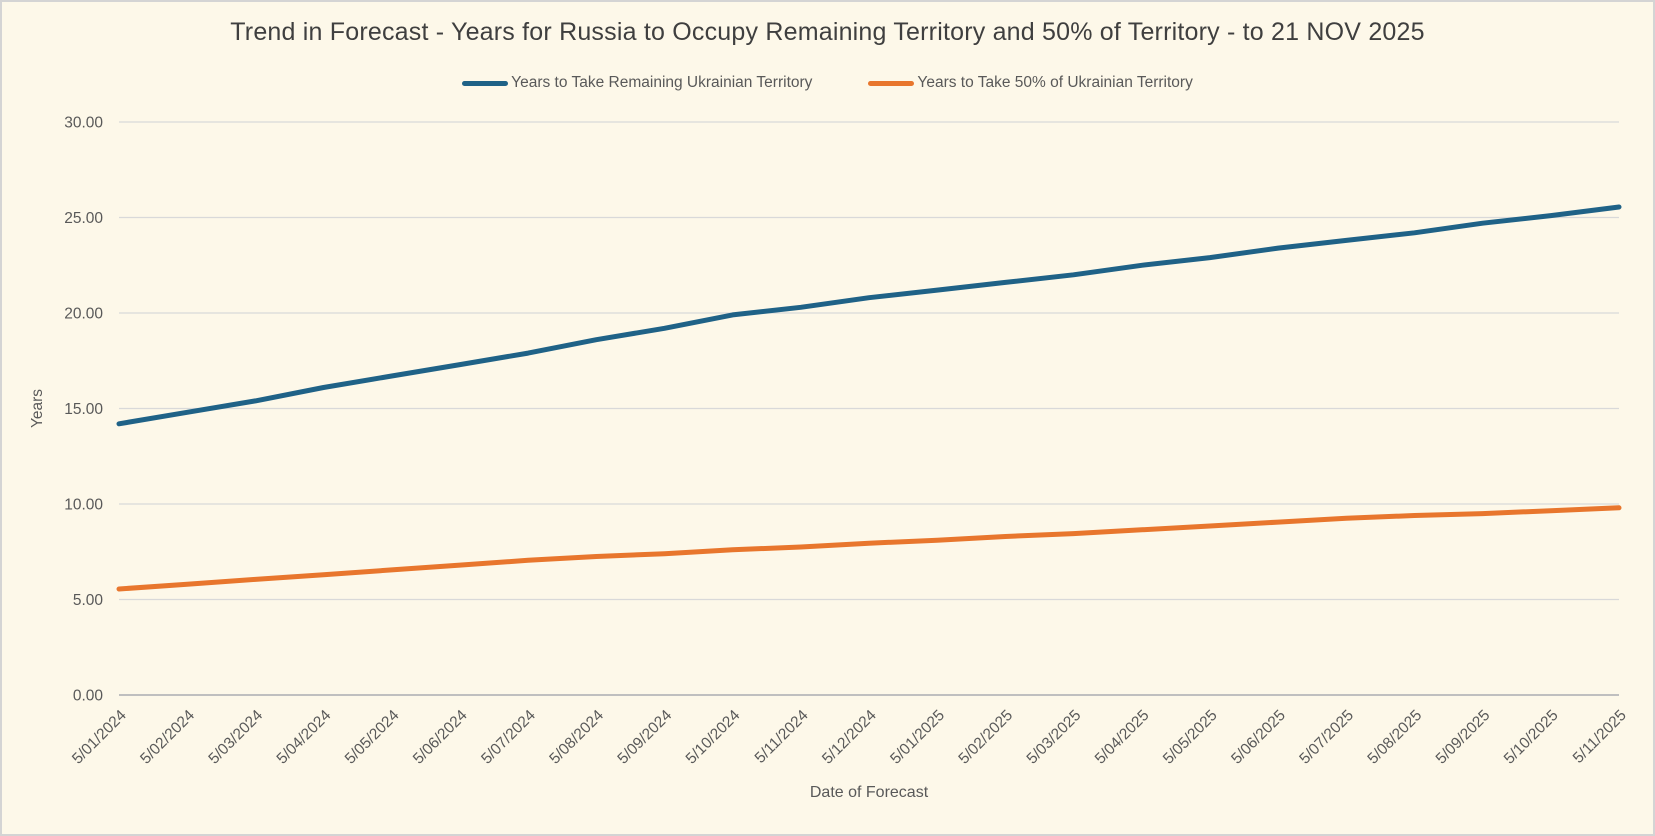 The width and height of the screenshot is (1655, 836). Describe the element at coordinates (1326, 737) in the screenshot. I see `x-tick-label: 5/07/2025` at that location.